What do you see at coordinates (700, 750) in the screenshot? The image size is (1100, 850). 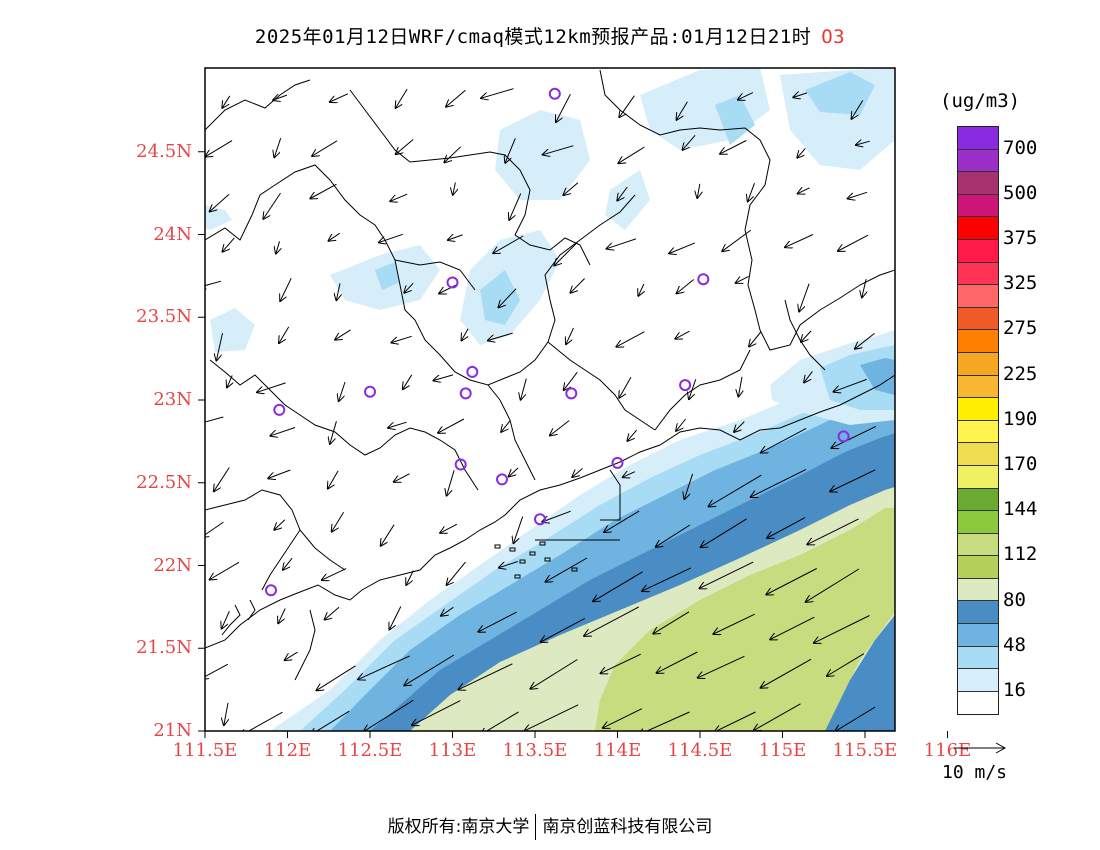 I see `lon-label: 114.5E` at bounding box center [700, 750].